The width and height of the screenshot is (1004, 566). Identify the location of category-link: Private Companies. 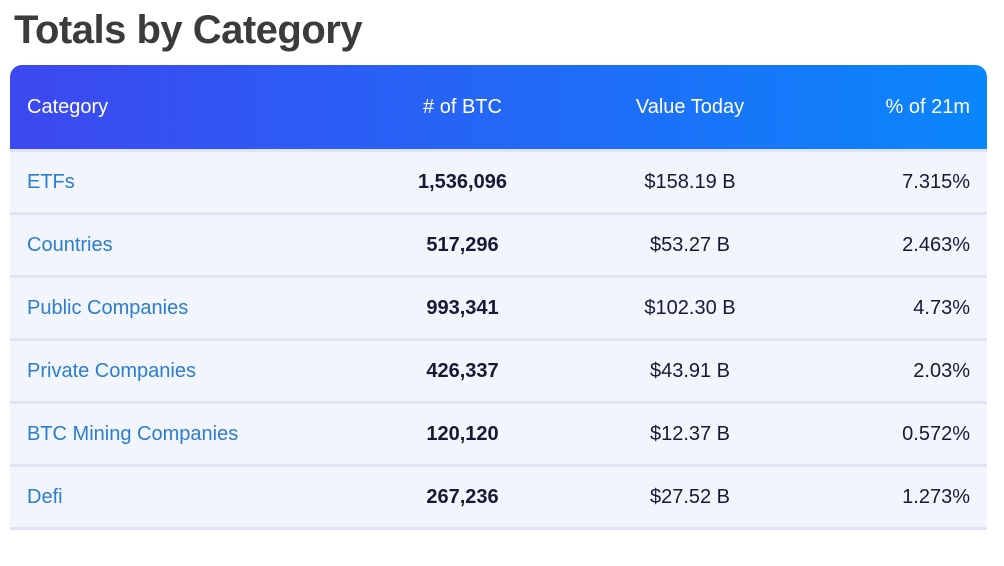
(111, 370).